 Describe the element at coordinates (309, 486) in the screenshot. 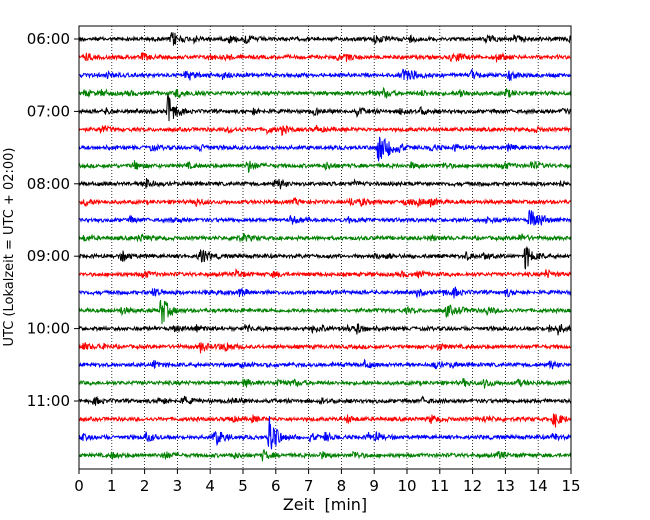

I see `x-tick-label: 7` at that location.